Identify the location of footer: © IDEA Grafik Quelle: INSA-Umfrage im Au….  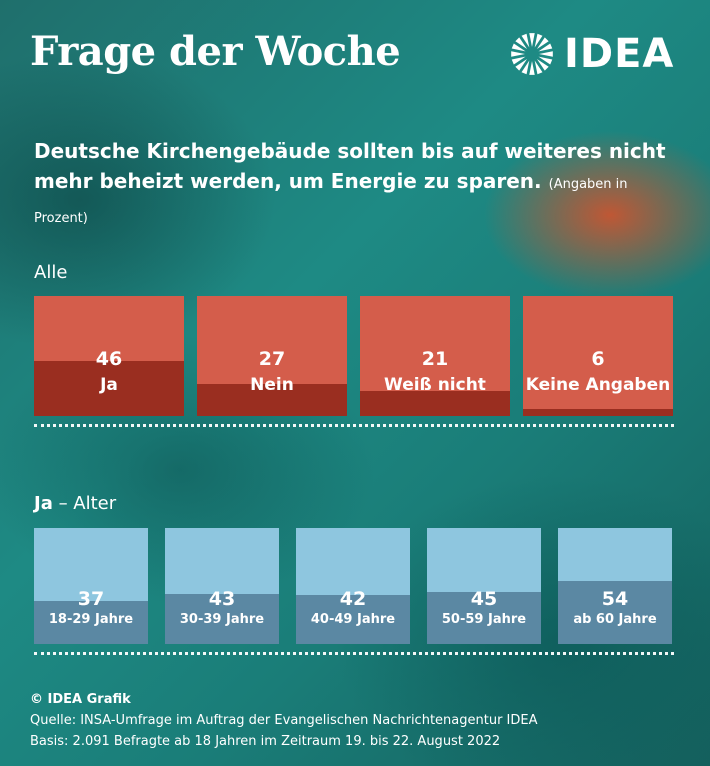
(284, 720).